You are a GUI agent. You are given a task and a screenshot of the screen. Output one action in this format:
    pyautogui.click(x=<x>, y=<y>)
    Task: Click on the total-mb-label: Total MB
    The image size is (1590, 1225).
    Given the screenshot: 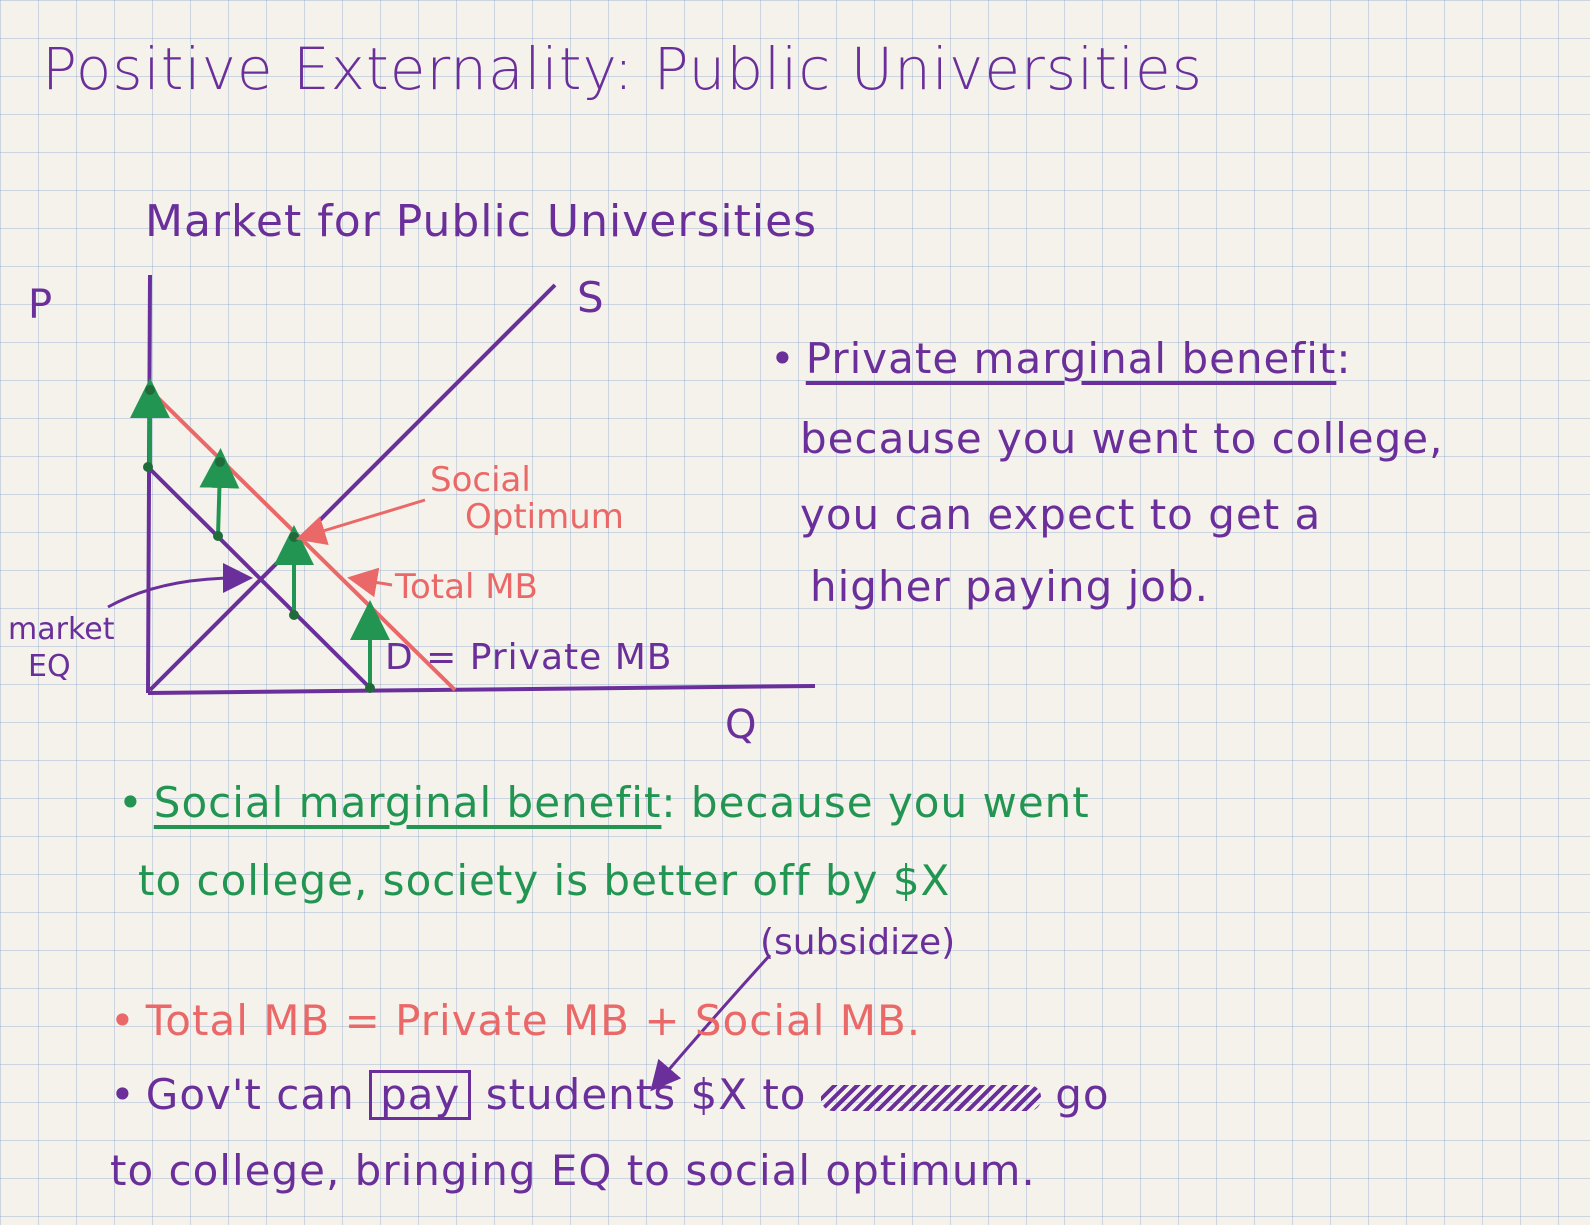 What is the action you would take?
    pyautogui.click(x=466, y=587)
    